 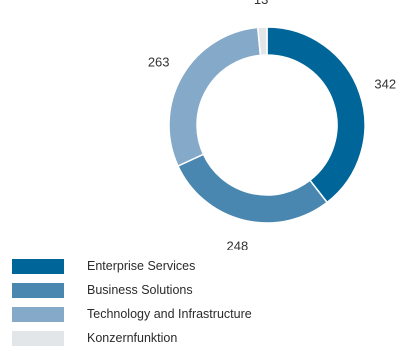 I want to click on legend-item-konzernfunktion: Konzernfunktion, so click(x=132, y=338).